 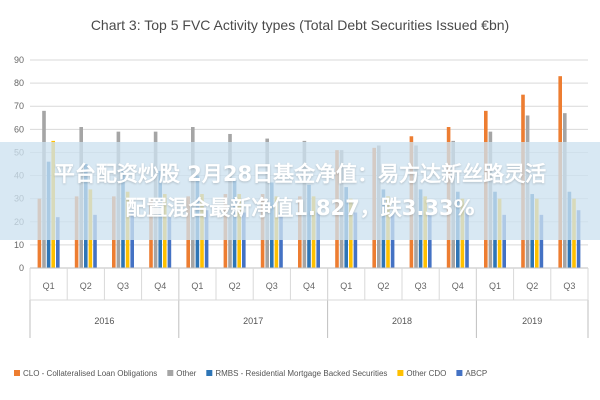 I want to click on banner-line-1: 平台配资炒股 2月28日基金净值：易方达新丝路灵活, so click(x=300, y=174).